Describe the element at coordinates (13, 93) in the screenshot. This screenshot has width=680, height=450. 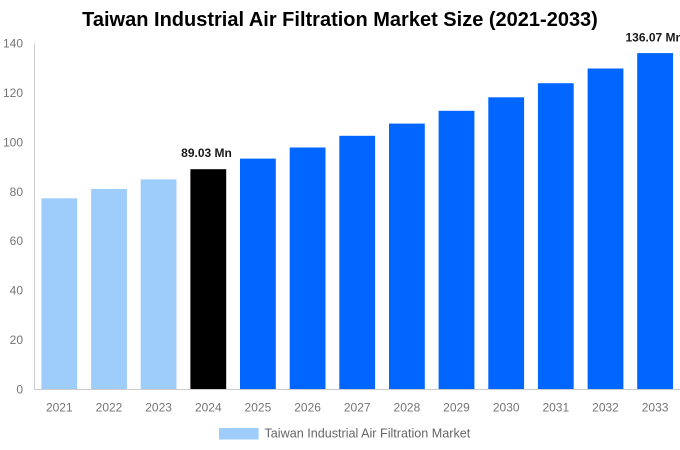
I see `svg-text: 120` at that location.